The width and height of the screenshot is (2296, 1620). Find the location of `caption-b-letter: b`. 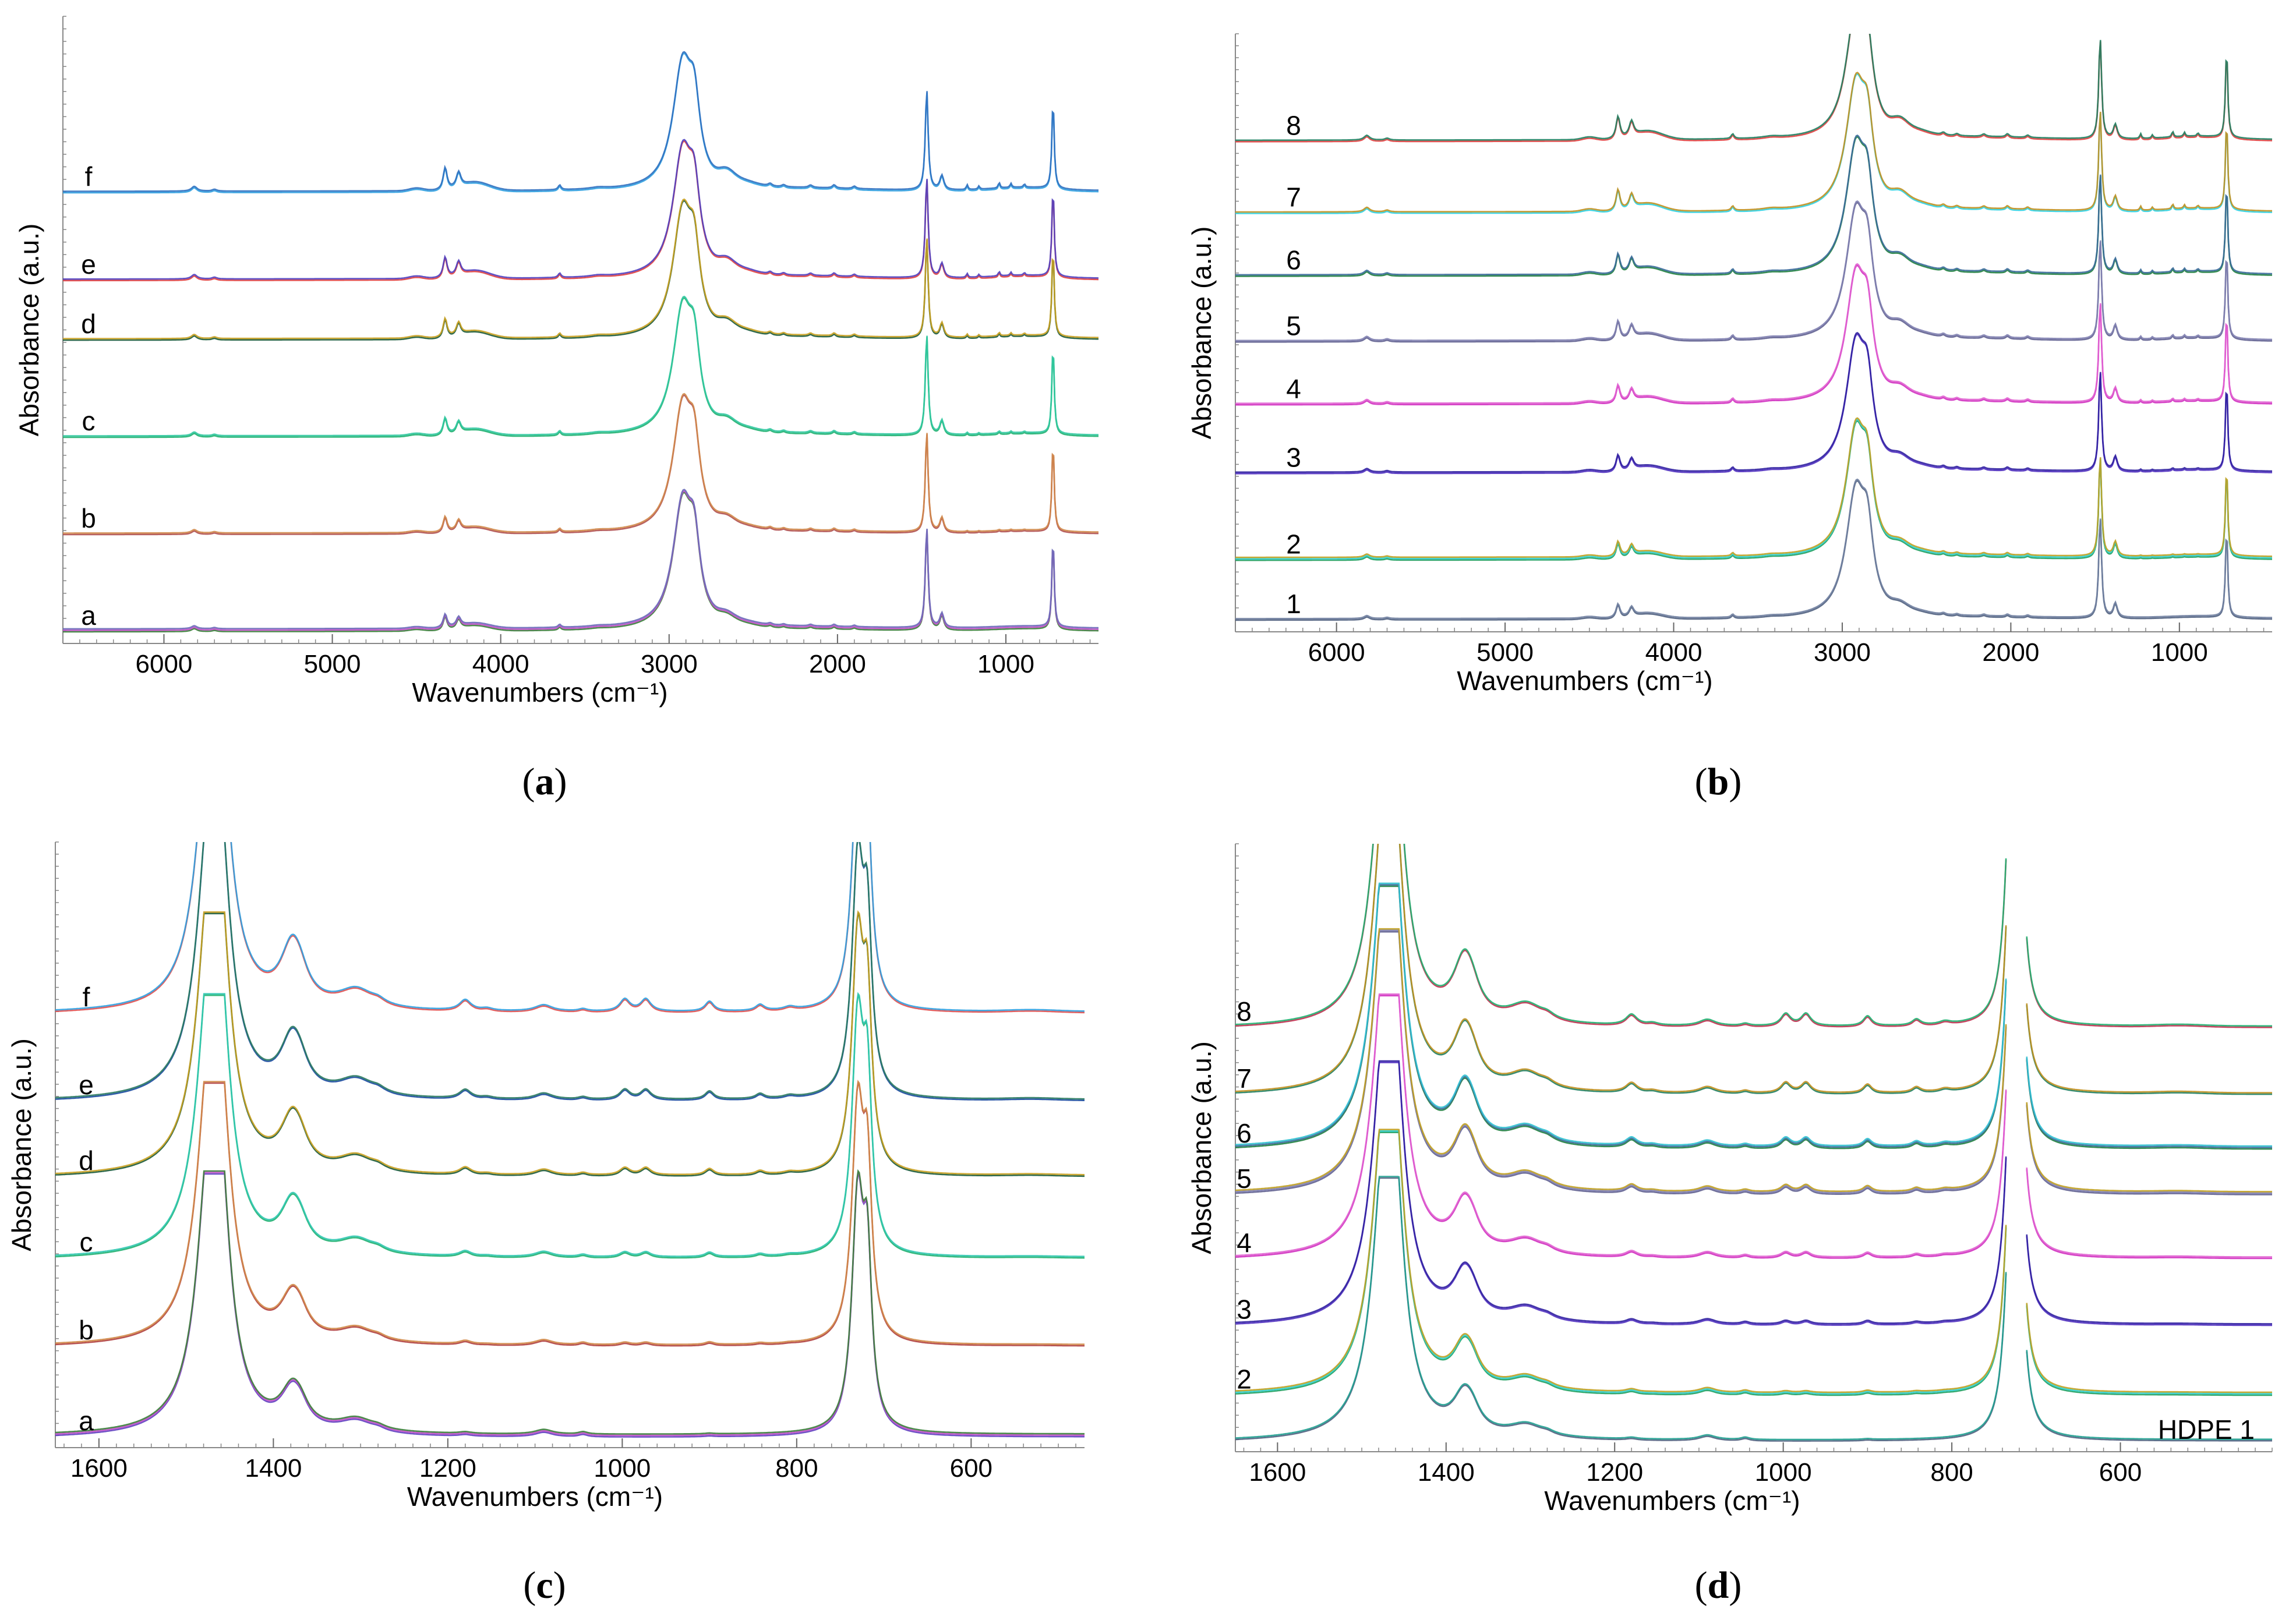

caption-b-letter: b is located at coordinates (1718, 782).